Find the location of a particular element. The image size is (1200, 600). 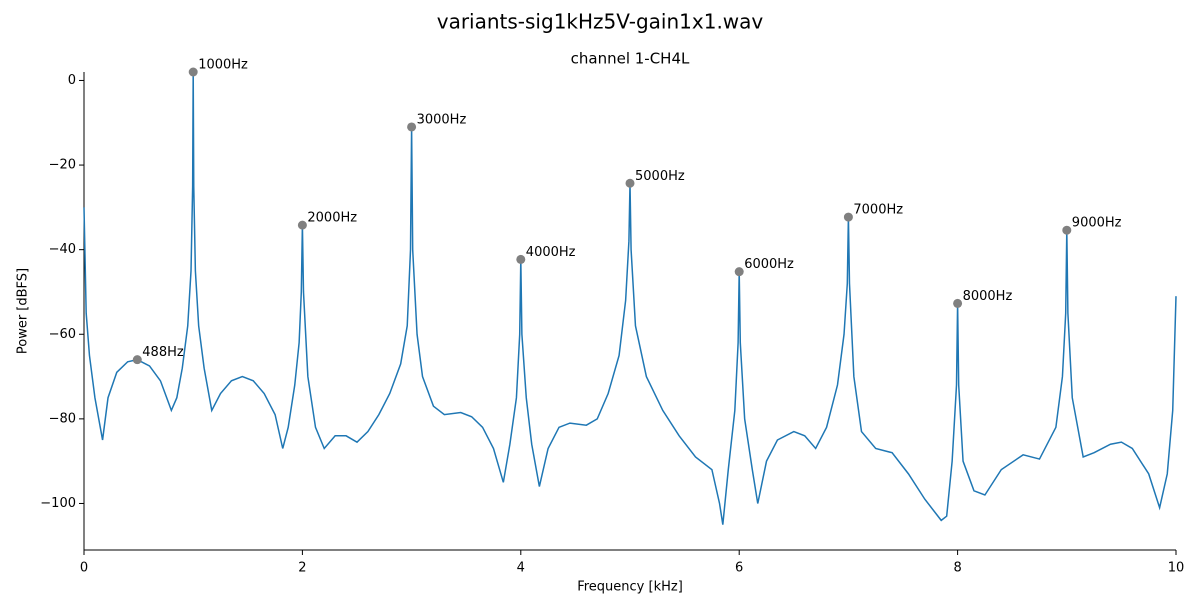

x-axis-label: Frequency [kHz] is located at coordinates (630, 587).